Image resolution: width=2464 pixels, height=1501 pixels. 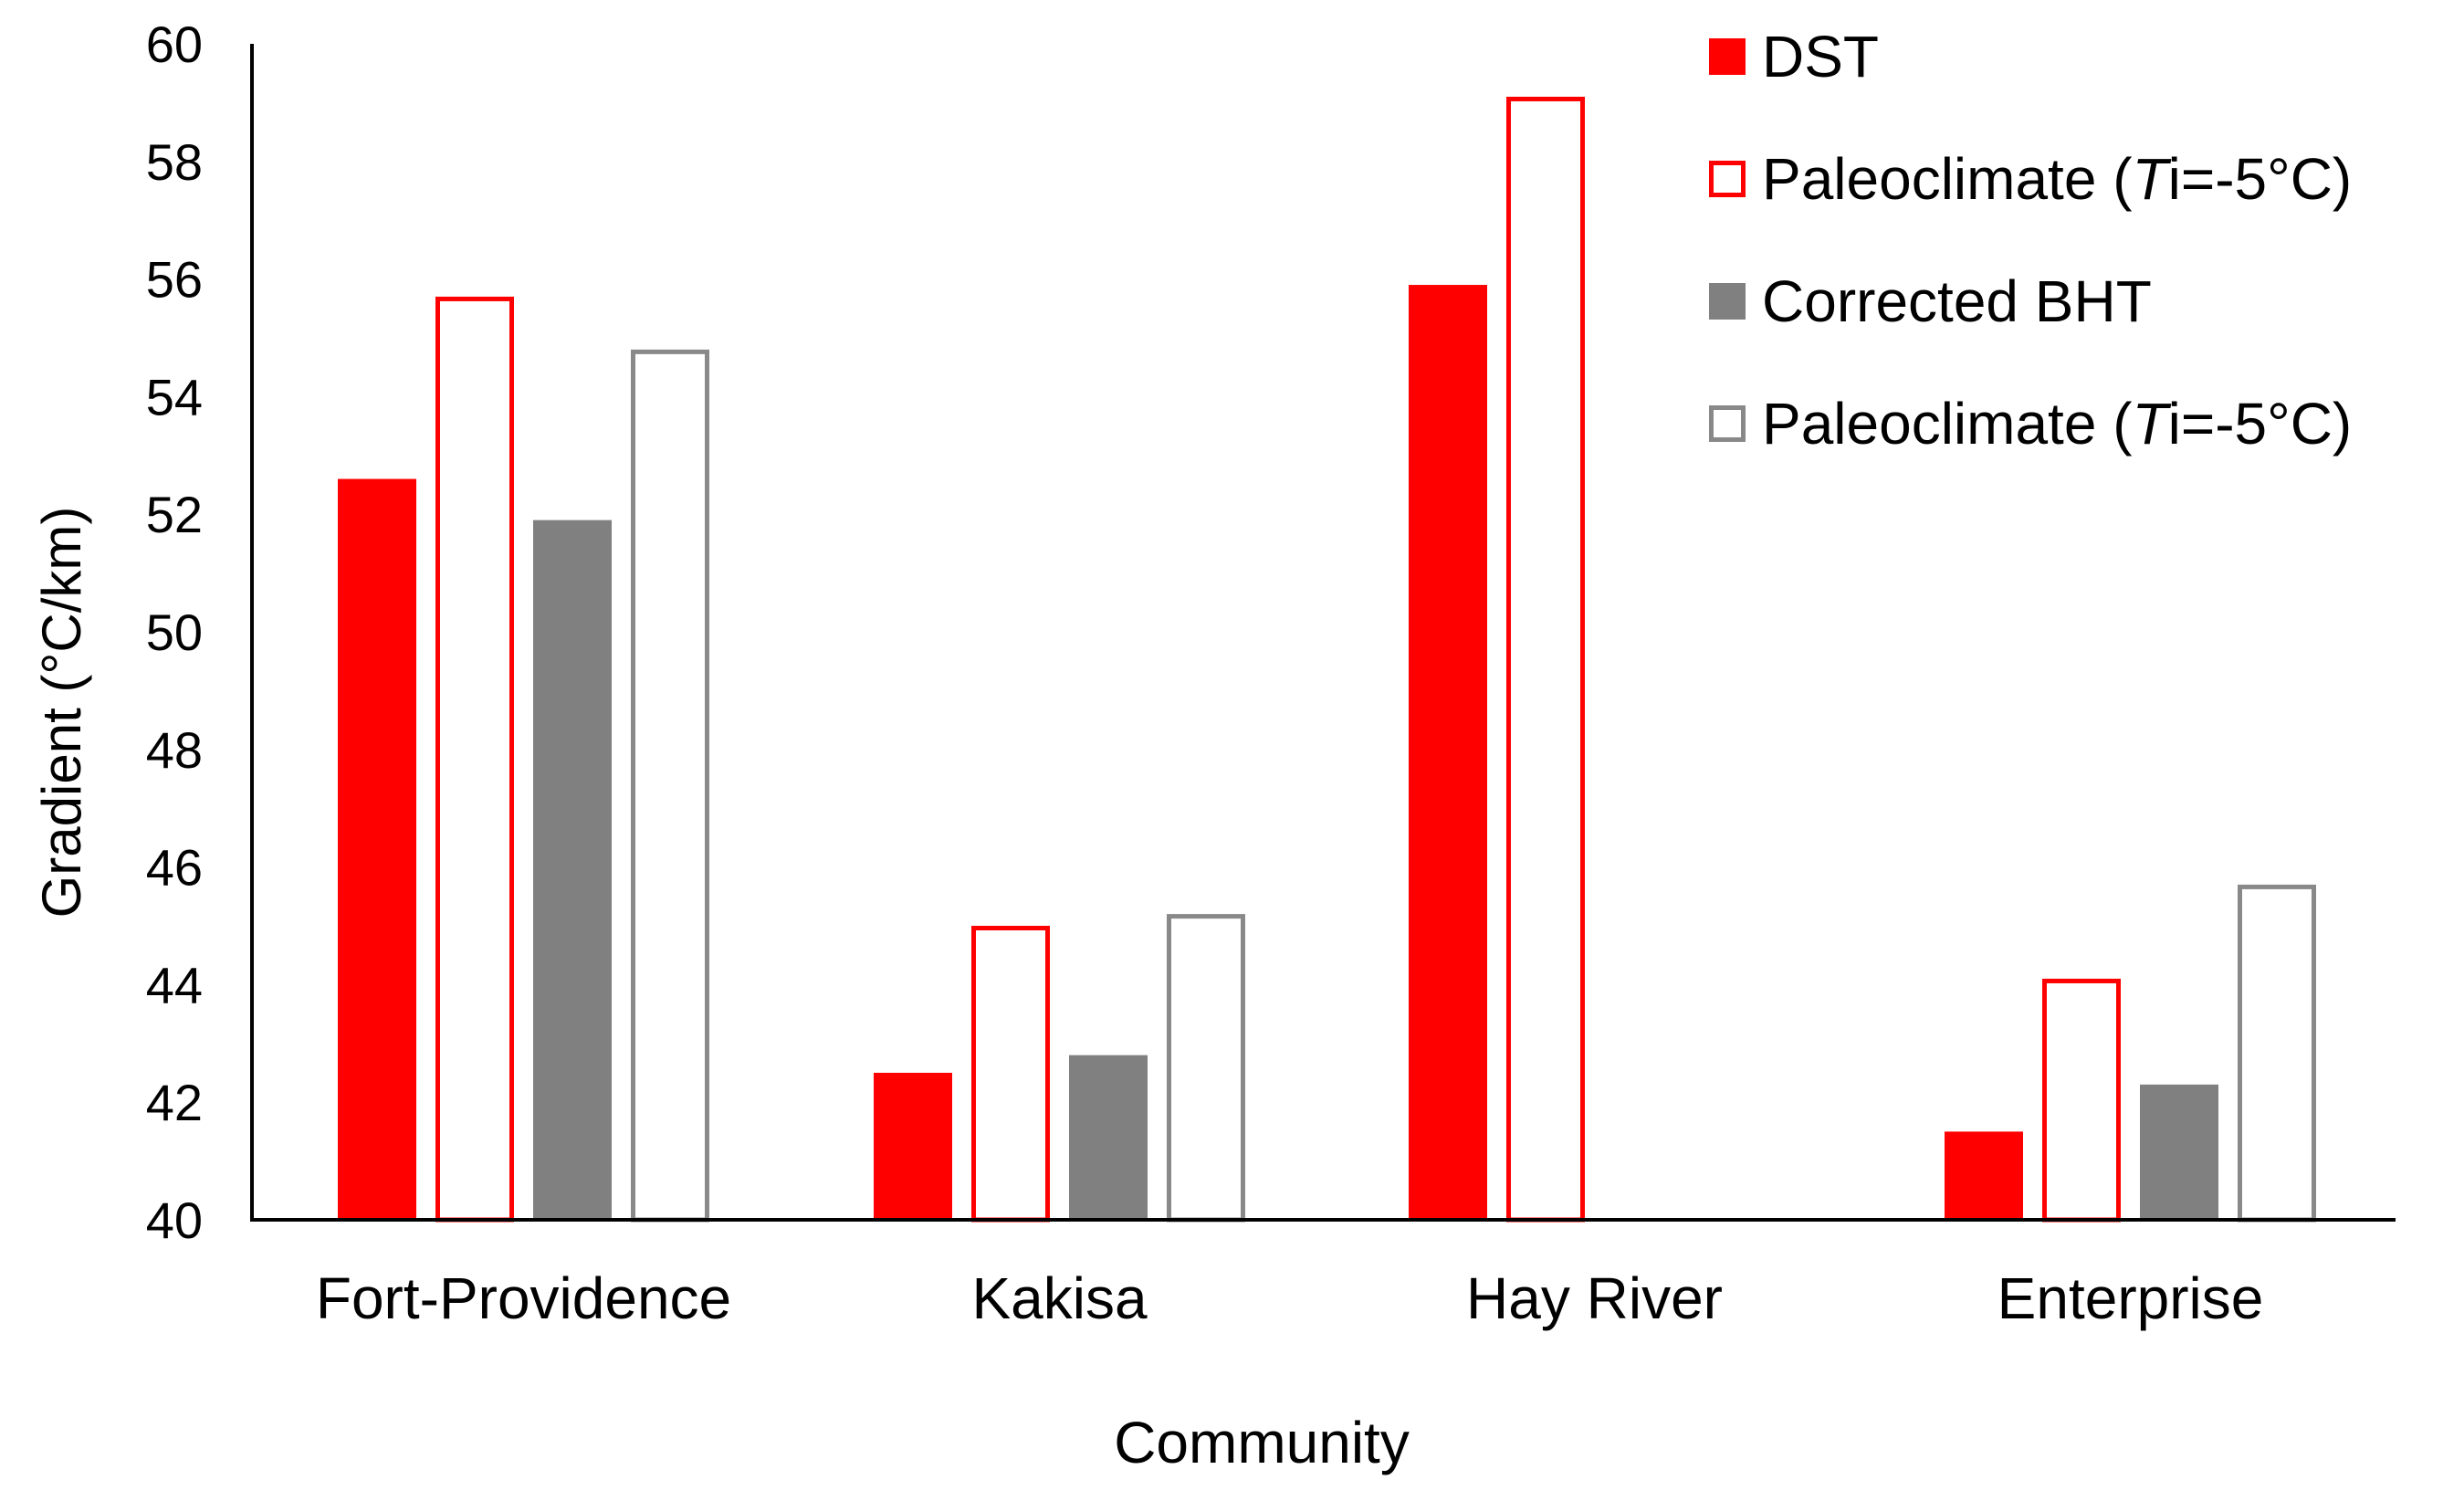 What do you see at coordinates (175, 868) in the screenshot?
I see `y-tick-label: 46` at bounding box center [175, 868].